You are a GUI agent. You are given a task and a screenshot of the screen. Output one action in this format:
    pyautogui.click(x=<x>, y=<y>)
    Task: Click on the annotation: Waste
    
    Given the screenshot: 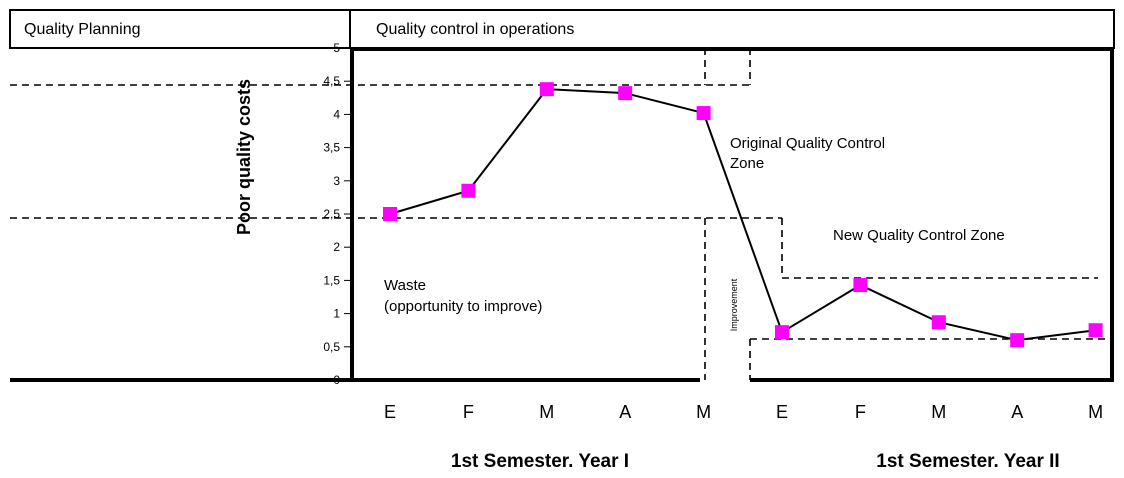 What is the action you would take?
    pyautogui.click(x=405, y=285)
    